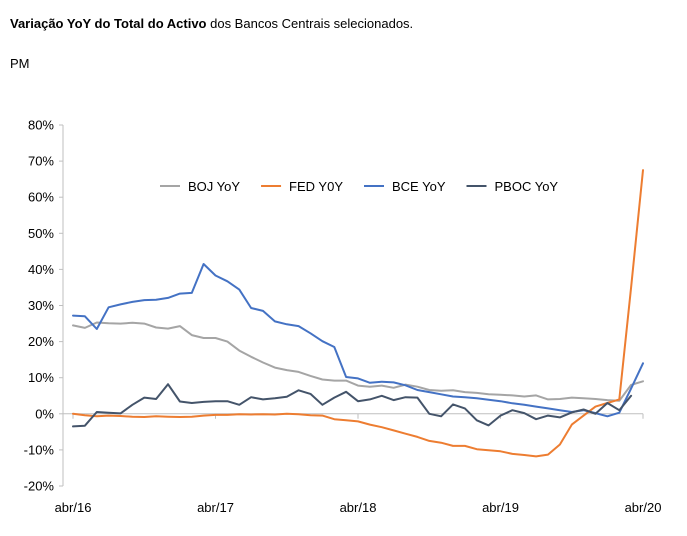 The width and height of the screenshot is (687, 536). Describe the element at coordinates (419, 186) in the screenshot. I see `legend-label: BCE YoY` at that location.